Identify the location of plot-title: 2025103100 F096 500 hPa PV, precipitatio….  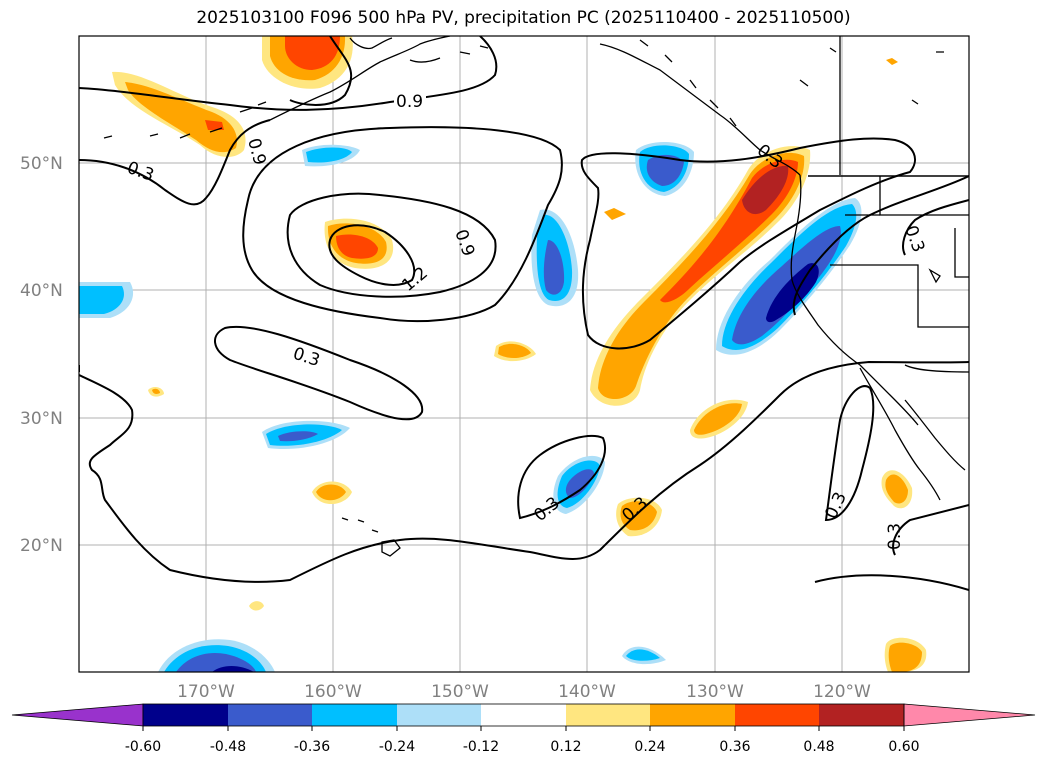
(523, 18).